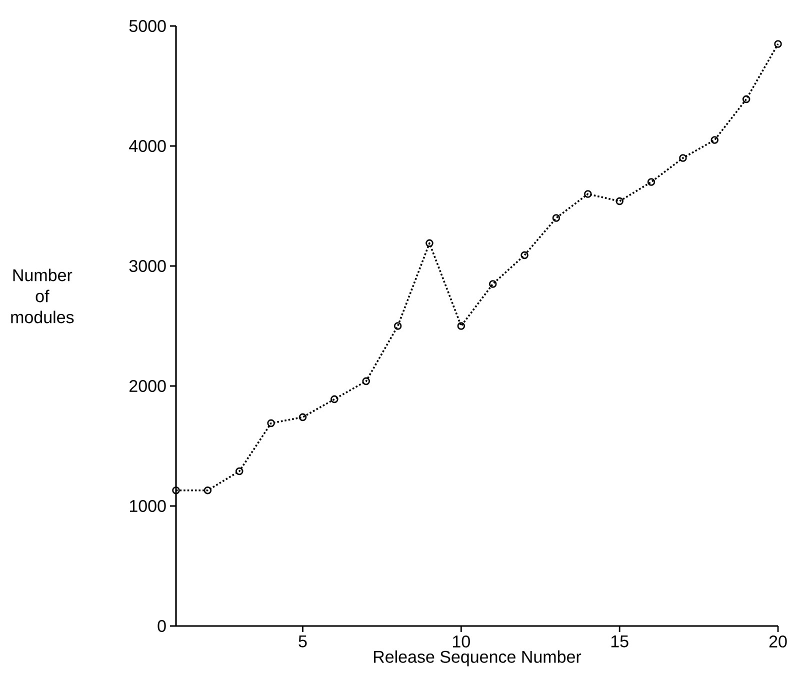  Describe the element at coordinates (162, 626) in the screenshot. I see `y-tick-label: 0` at that location.